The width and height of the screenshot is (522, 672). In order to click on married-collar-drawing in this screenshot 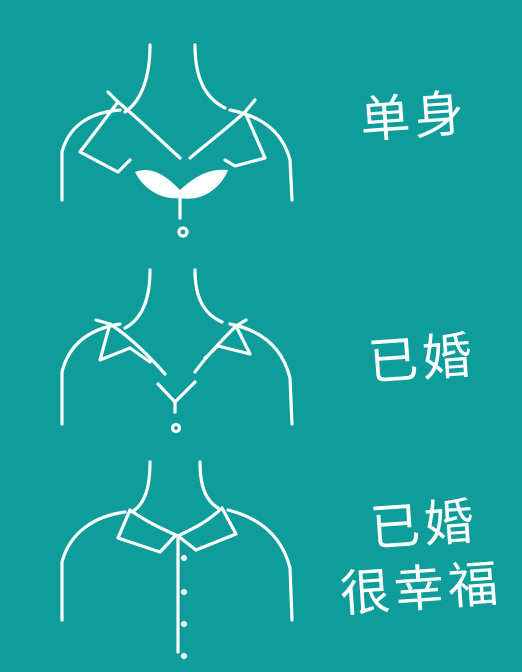, I will do `click(177, 351)`.